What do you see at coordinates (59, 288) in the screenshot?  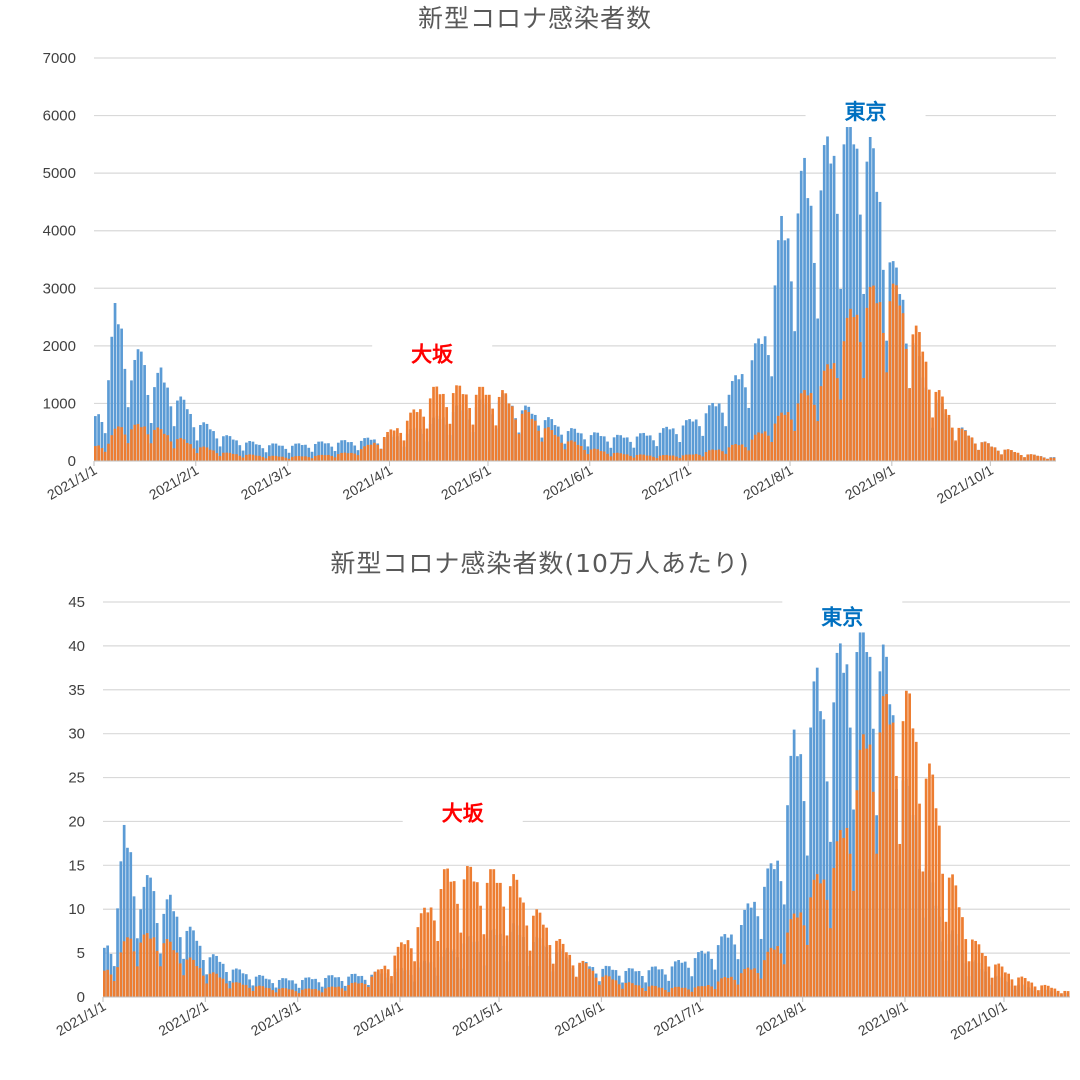 I see `y-tick-label: 3000` at bounding box center [59, 288].